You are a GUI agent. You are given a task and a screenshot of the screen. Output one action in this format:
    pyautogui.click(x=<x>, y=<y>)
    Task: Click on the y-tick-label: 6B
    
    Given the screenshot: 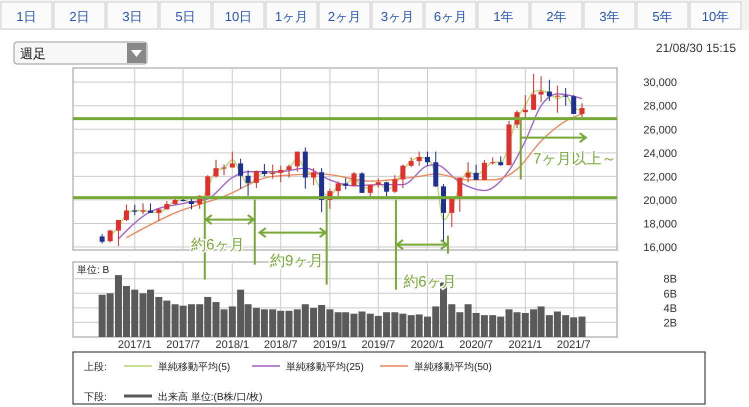 What is the action you would take?
    pyautogui.click(x=670, y=294)
    